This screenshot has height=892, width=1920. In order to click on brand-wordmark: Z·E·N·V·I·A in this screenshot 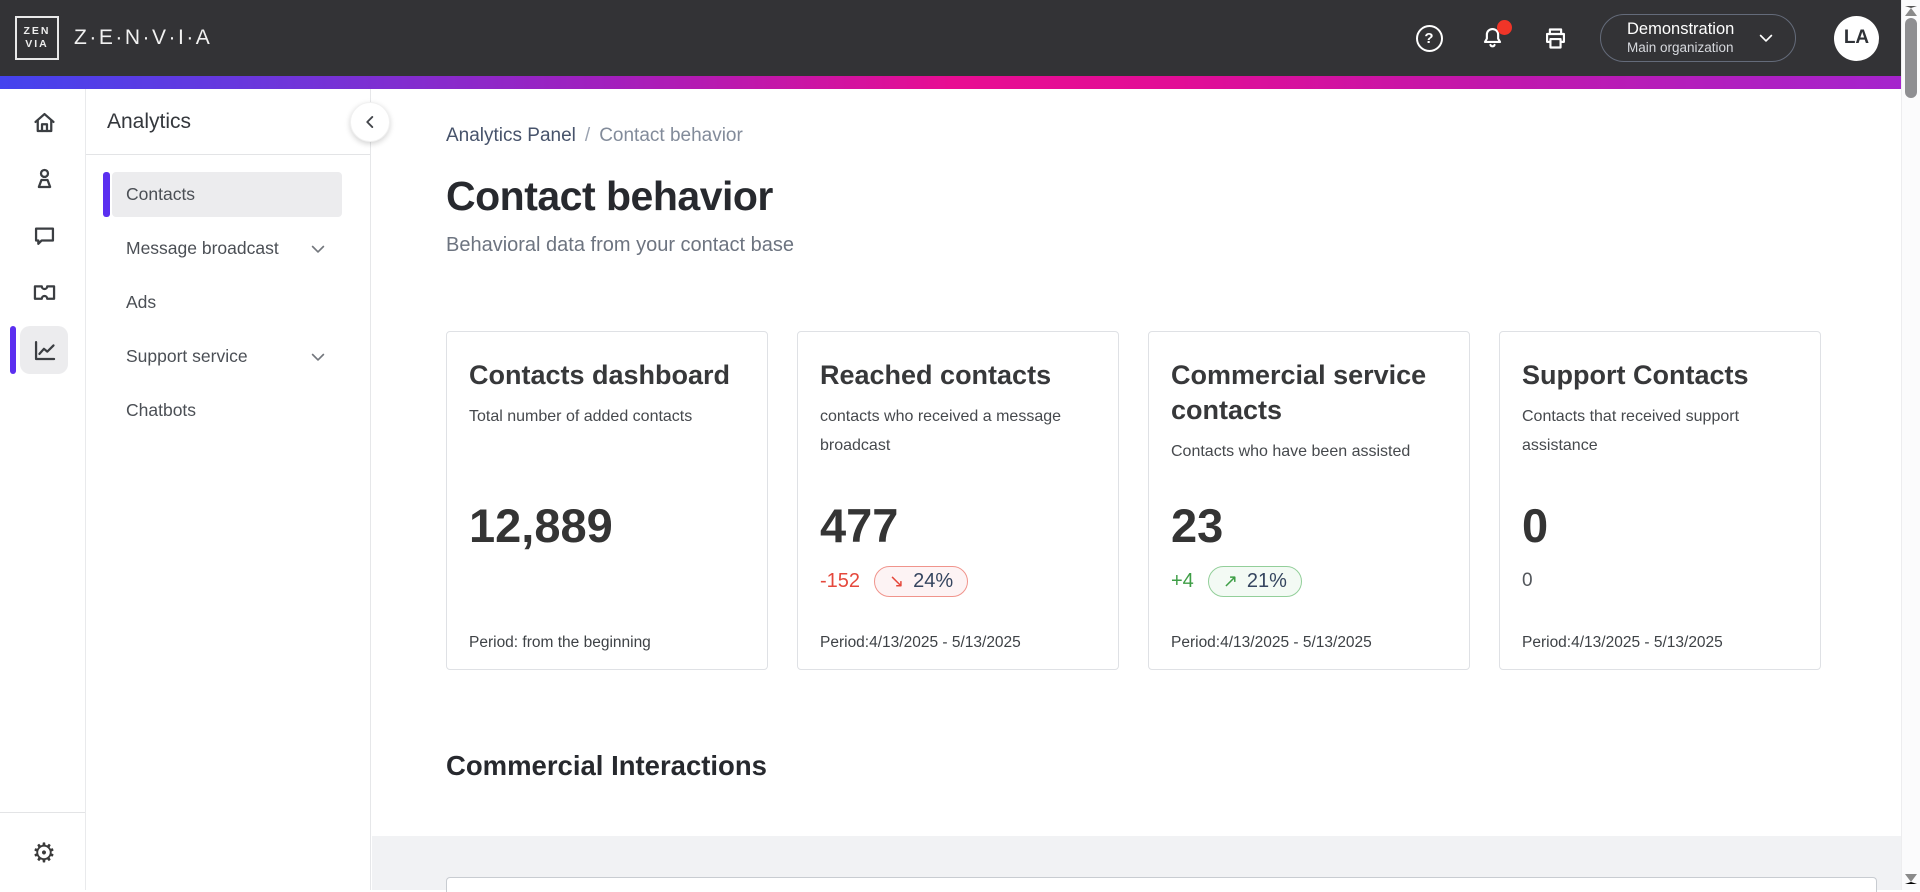, I will do `click(143, 38)`.